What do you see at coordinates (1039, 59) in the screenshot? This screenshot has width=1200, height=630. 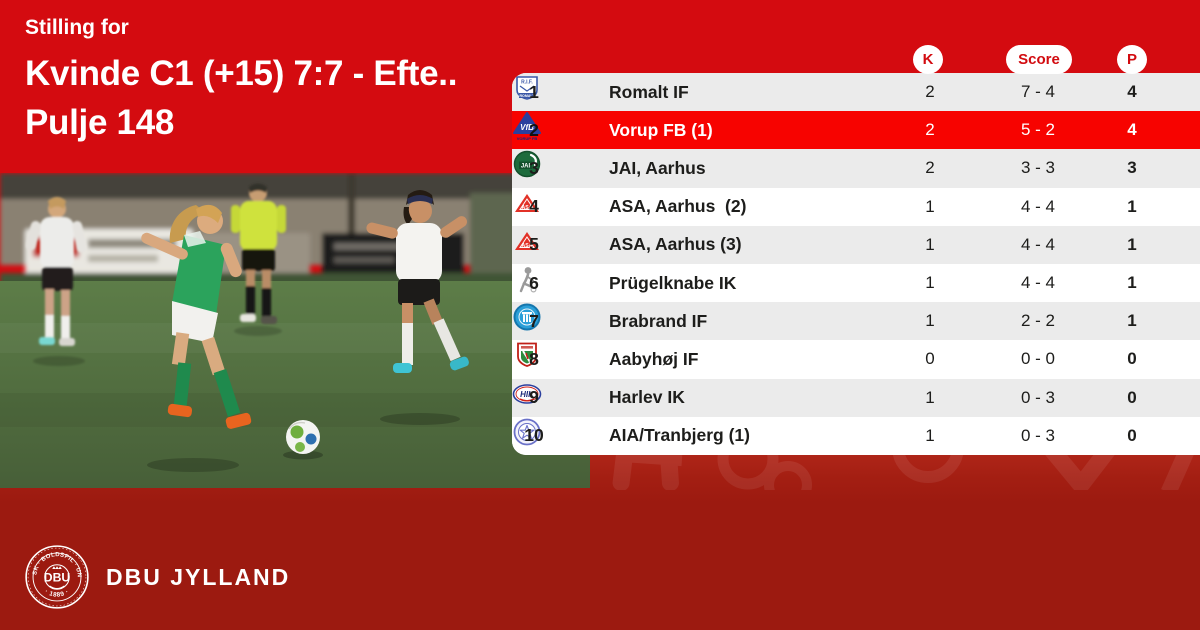 I see `column-badge-score: Score` at bounding box center [1039, 59].